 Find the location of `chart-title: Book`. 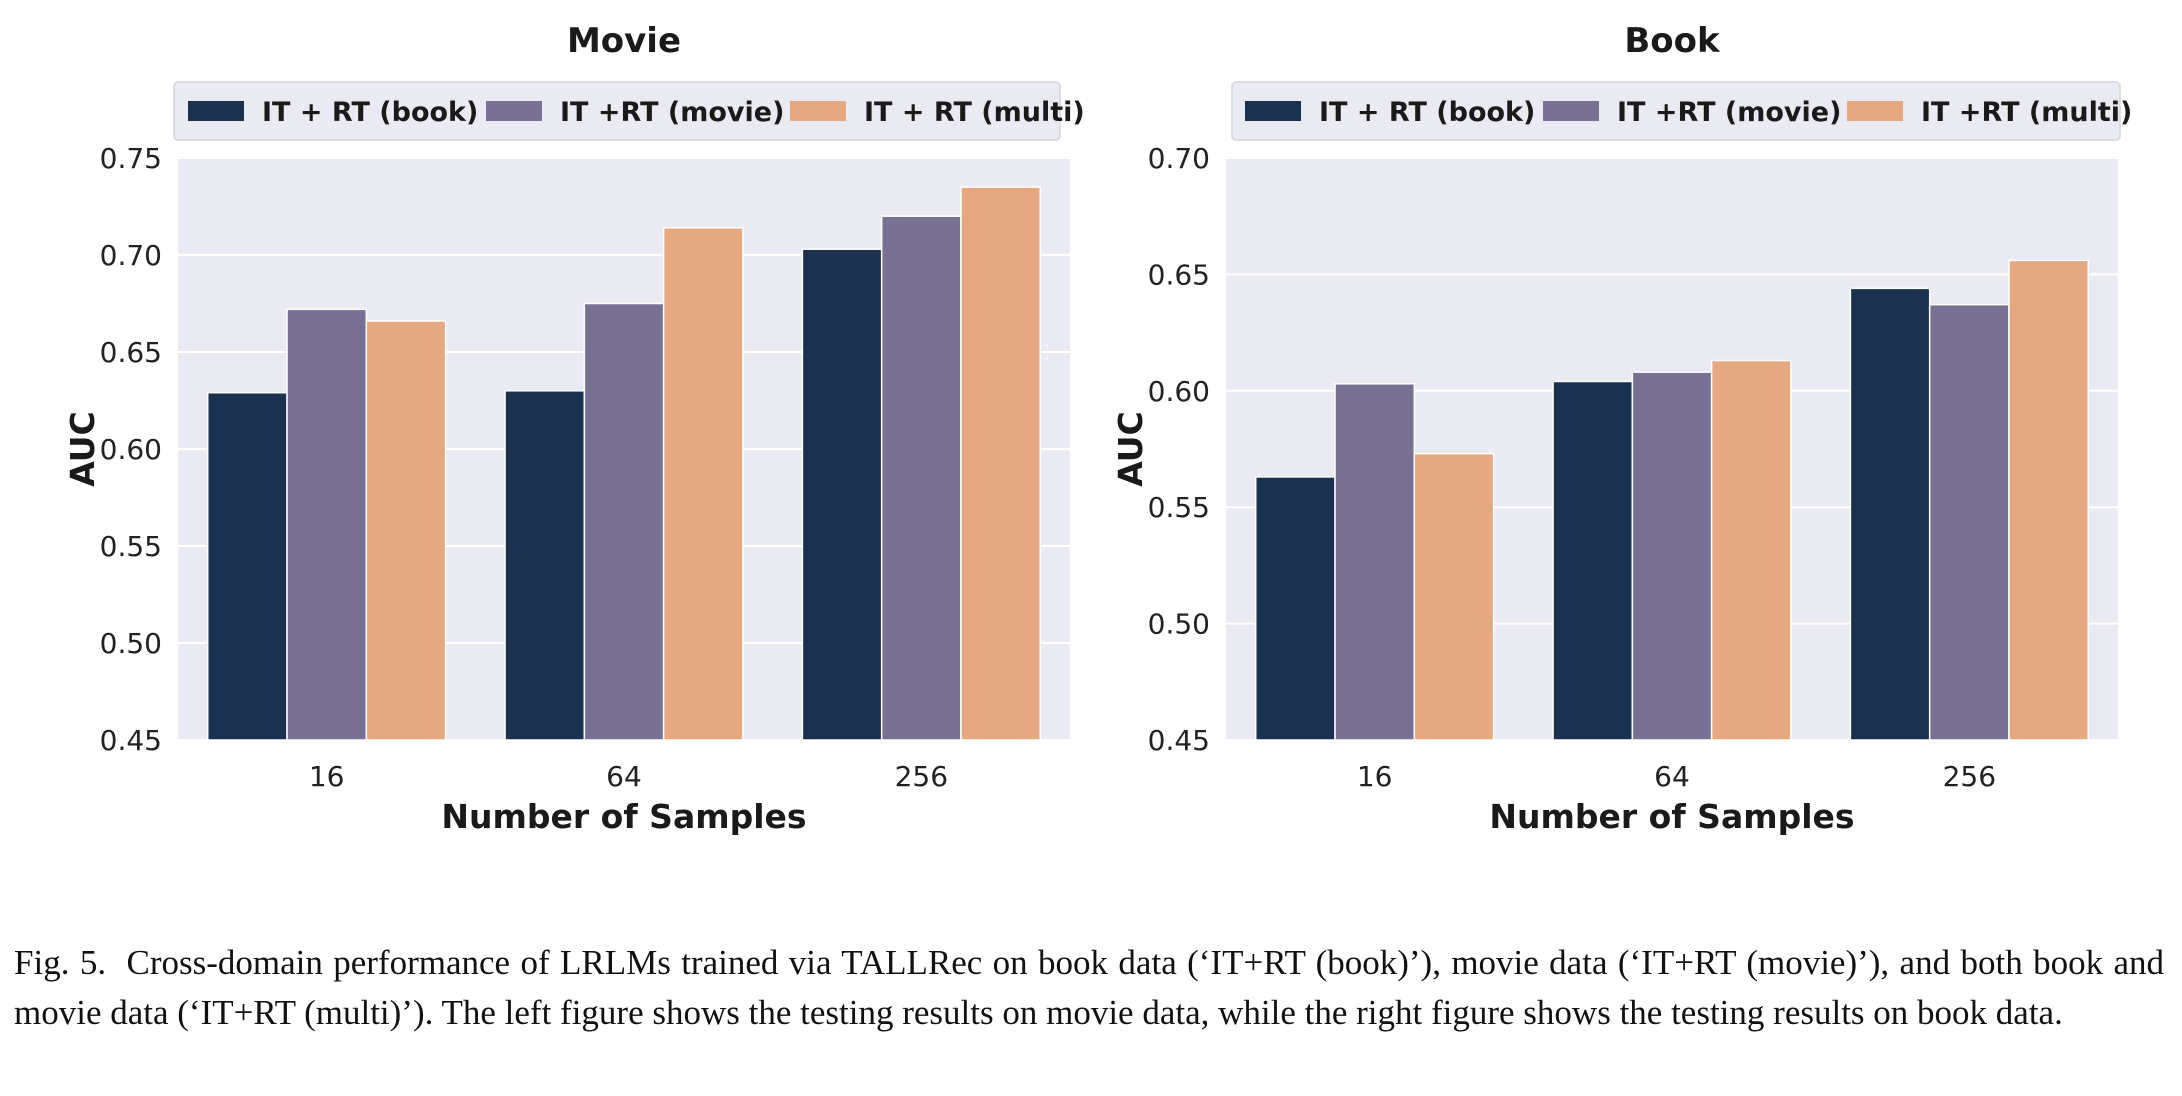

chart-title: Book is located at coordinates (1672, 41).